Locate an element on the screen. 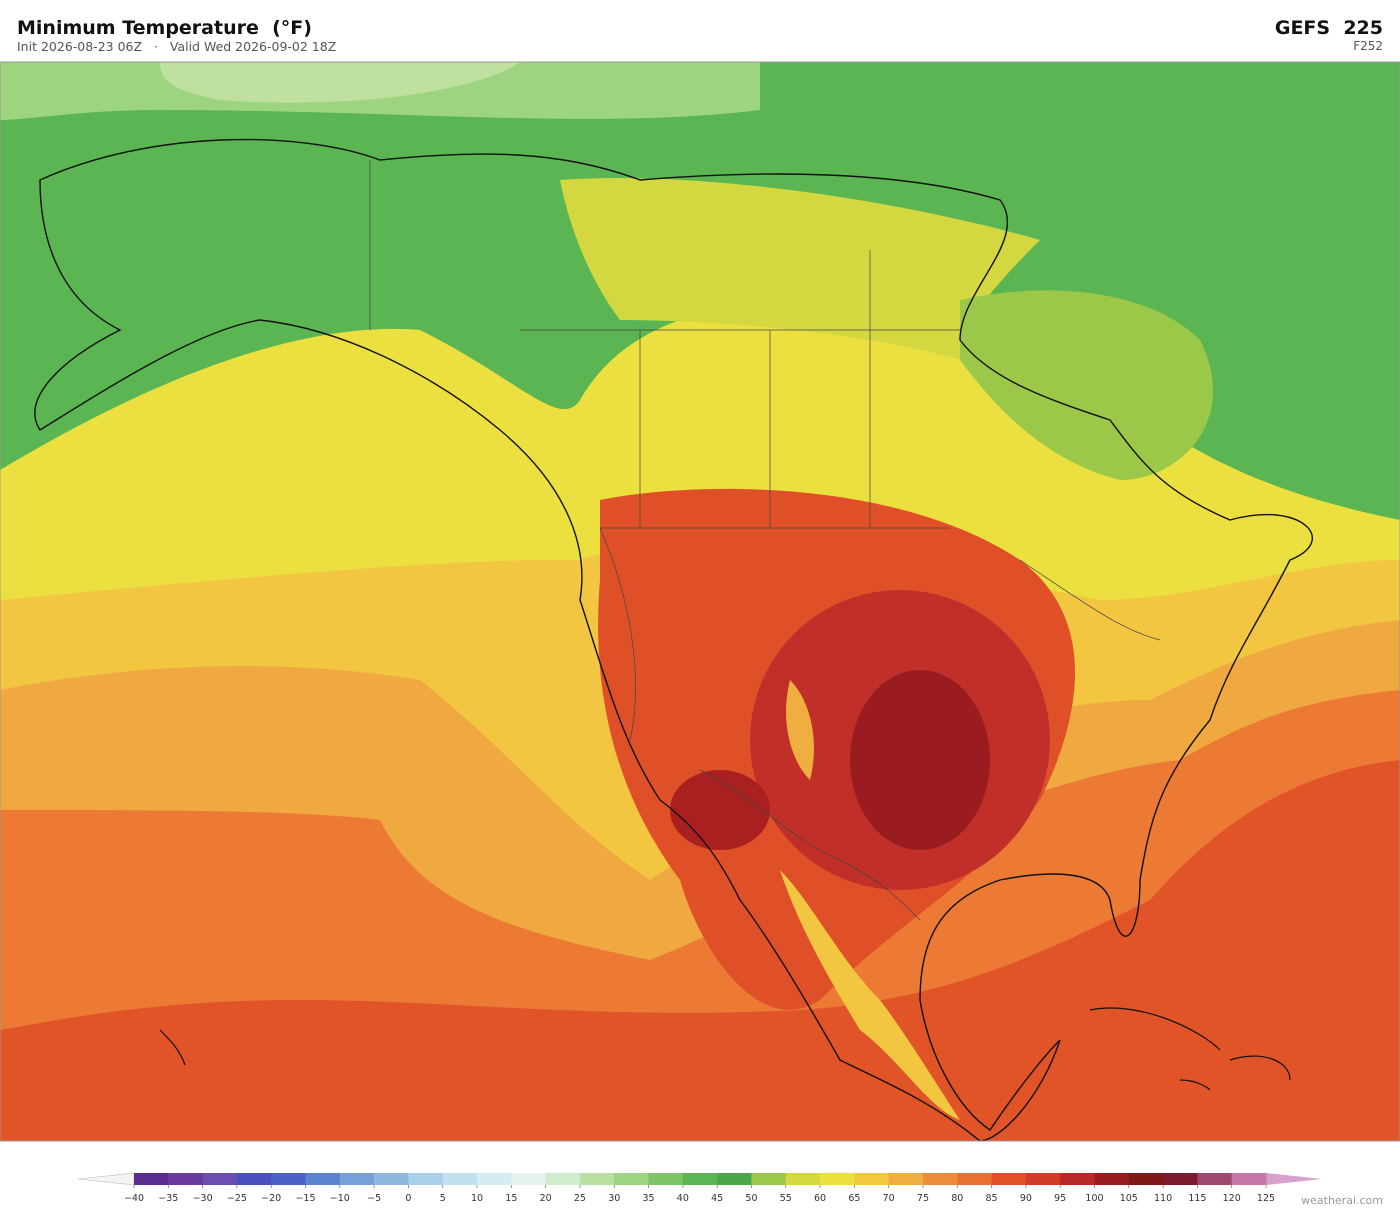  model-name: GEFS 225 is located at coordinates (1329, 28).